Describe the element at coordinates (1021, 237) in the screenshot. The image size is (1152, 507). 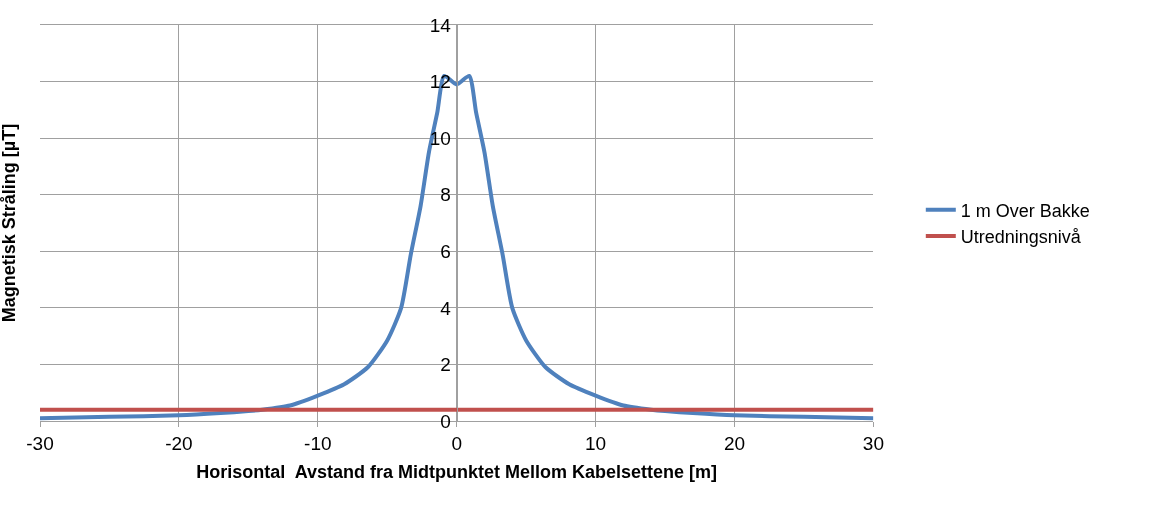
I see `legend-label: Utredningsnivå` at that location.